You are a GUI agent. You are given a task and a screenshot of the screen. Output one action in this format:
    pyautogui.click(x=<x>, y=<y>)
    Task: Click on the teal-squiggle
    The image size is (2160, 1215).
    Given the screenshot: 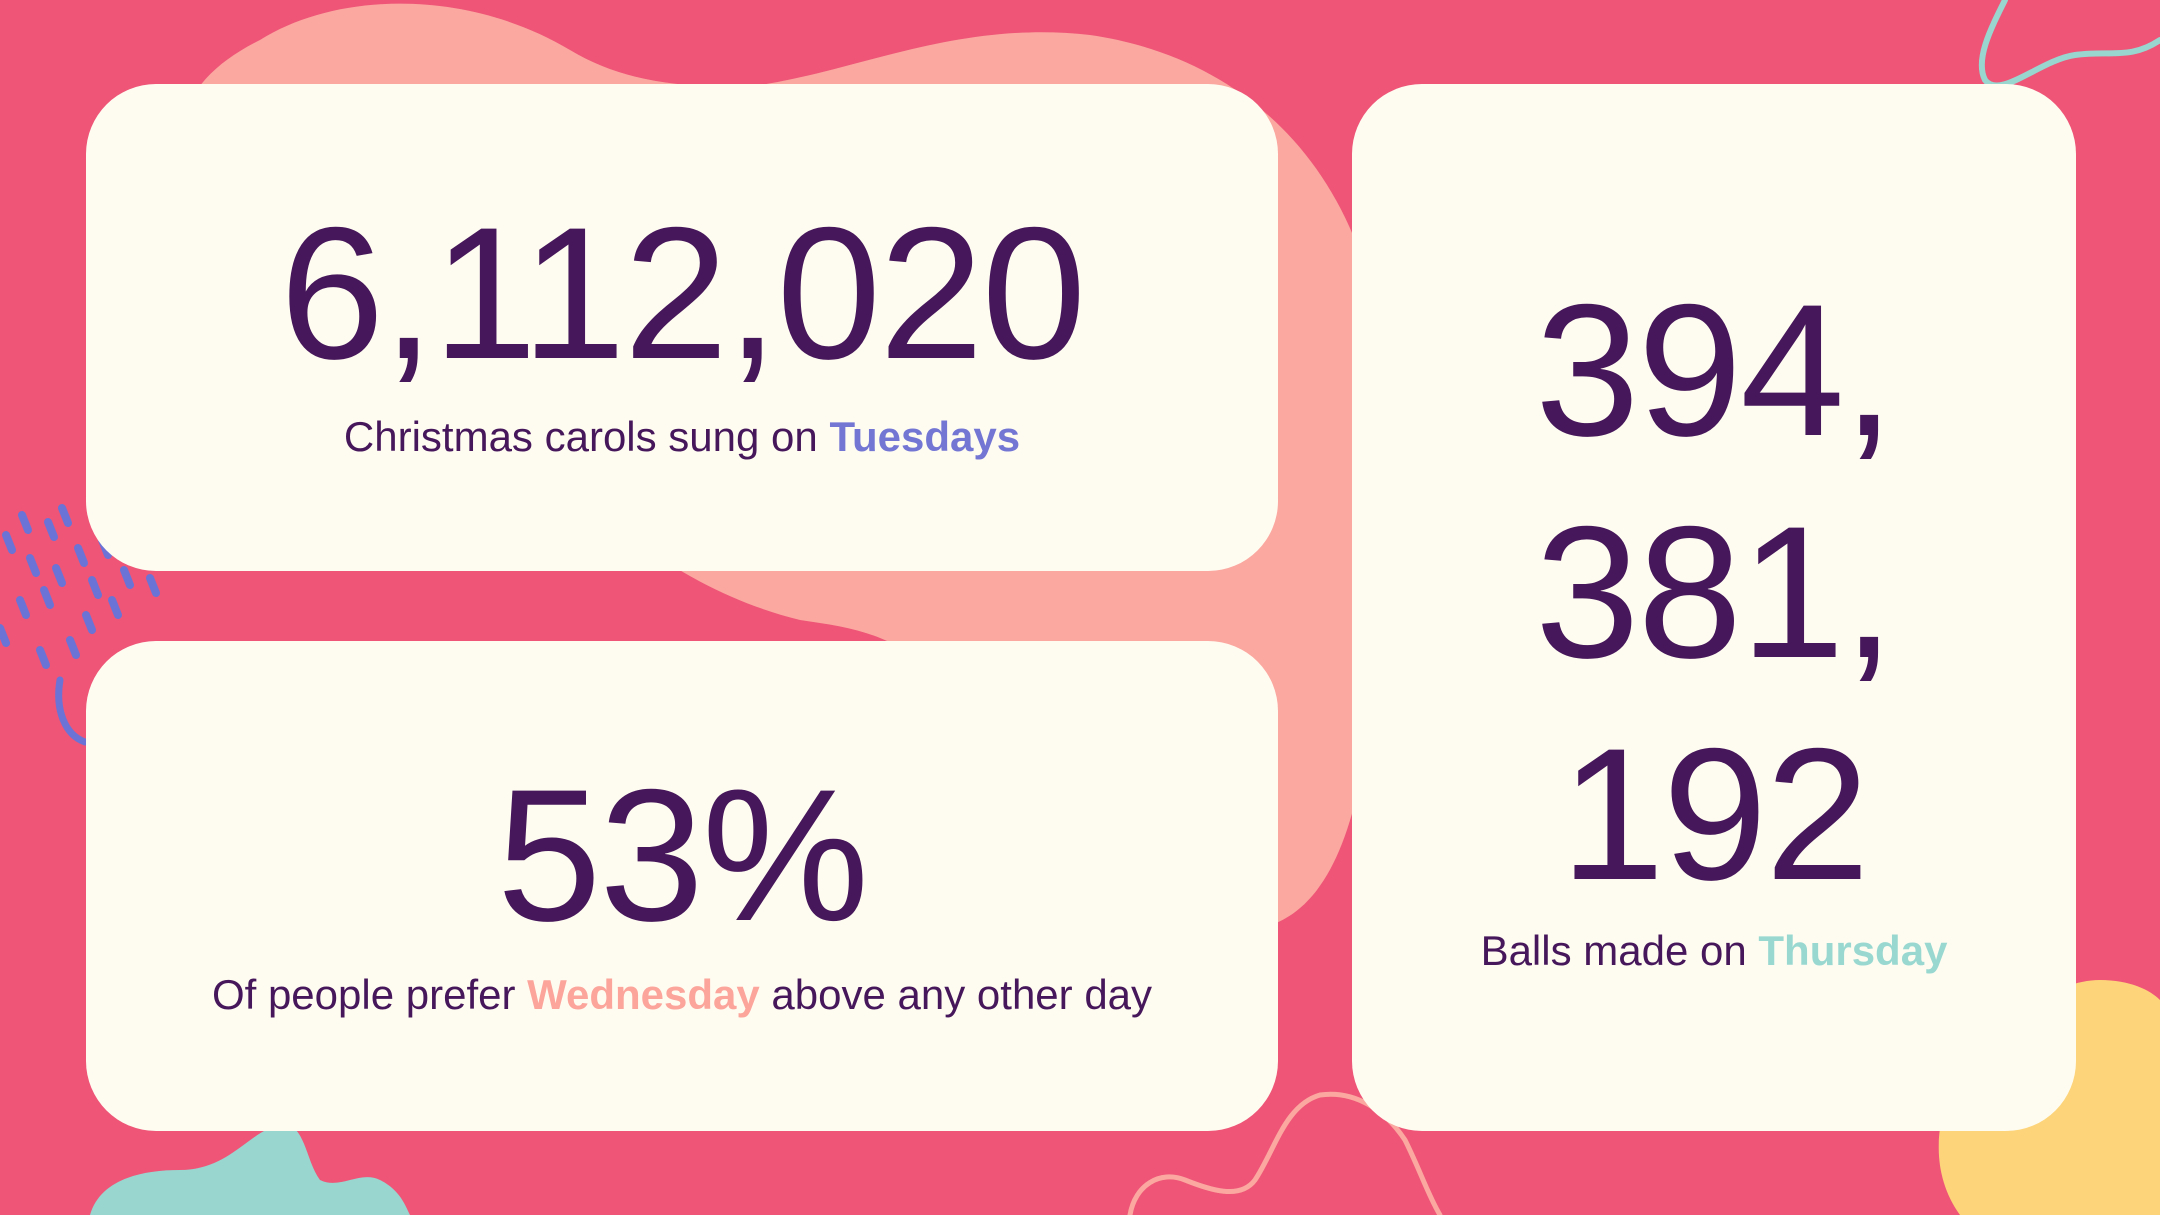 What is the action you would take?
    pyautogui.click(x=2069, y=44)
    